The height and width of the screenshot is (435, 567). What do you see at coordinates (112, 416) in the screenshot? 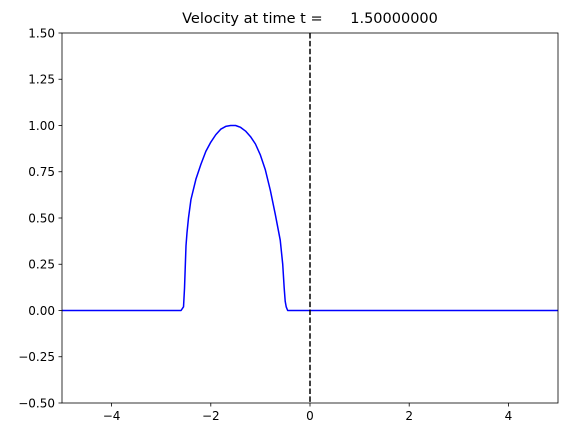
I see `x-tick-label: −4` at bounding box center [112, 416].